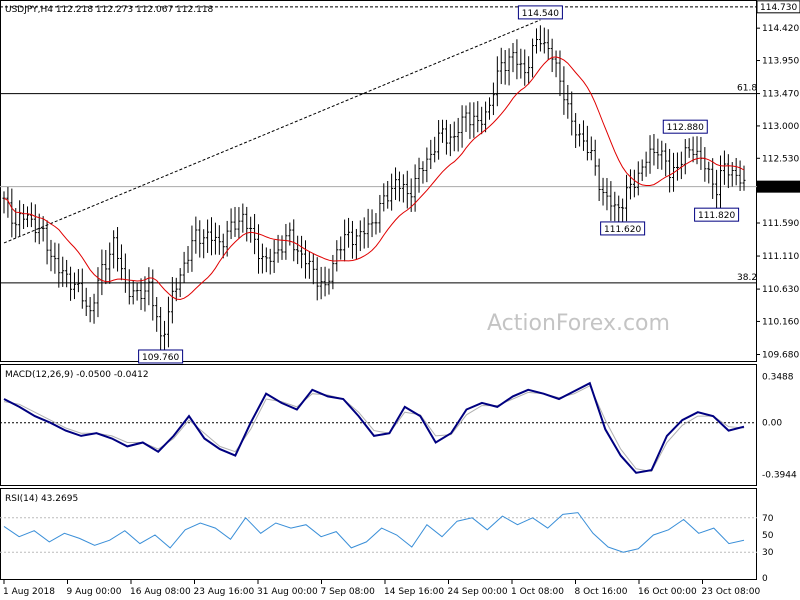  What do you see at coordinates (765, 579) in the screenshot?
I see `rsi-y-tick-label: 0` at bounding box center [765, 579].